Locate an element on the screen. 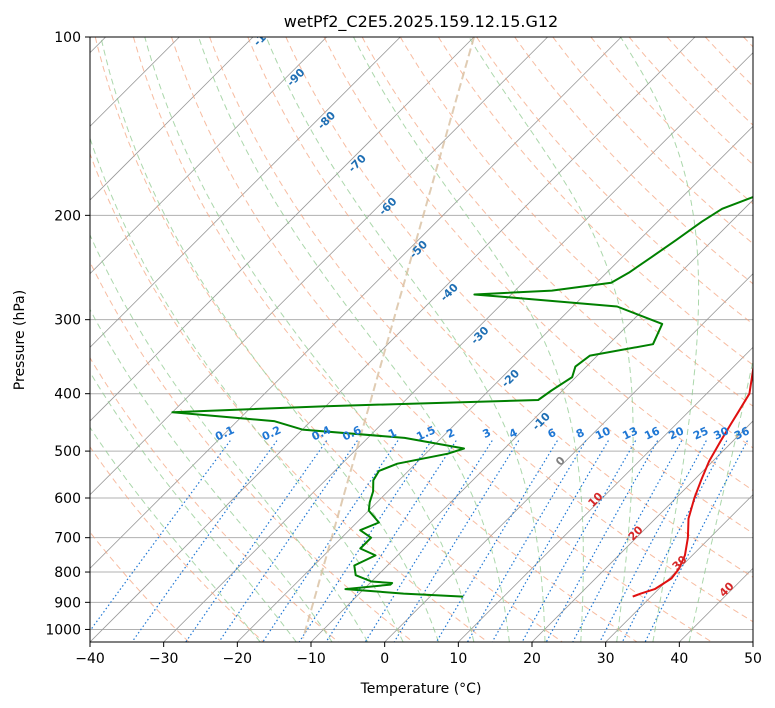  x-tick-label: −20 is located at coordinates (238, 659).